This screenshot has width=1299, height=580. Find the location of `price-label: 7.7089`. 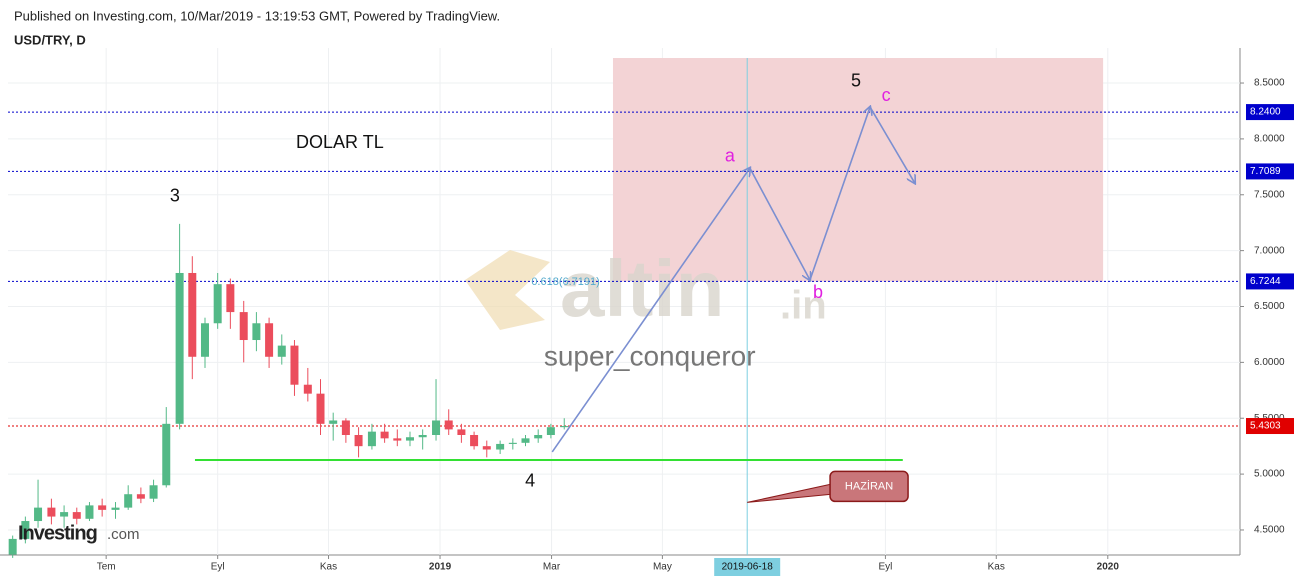

price-label: 7.7089 is located at coordinates (1265, 171).